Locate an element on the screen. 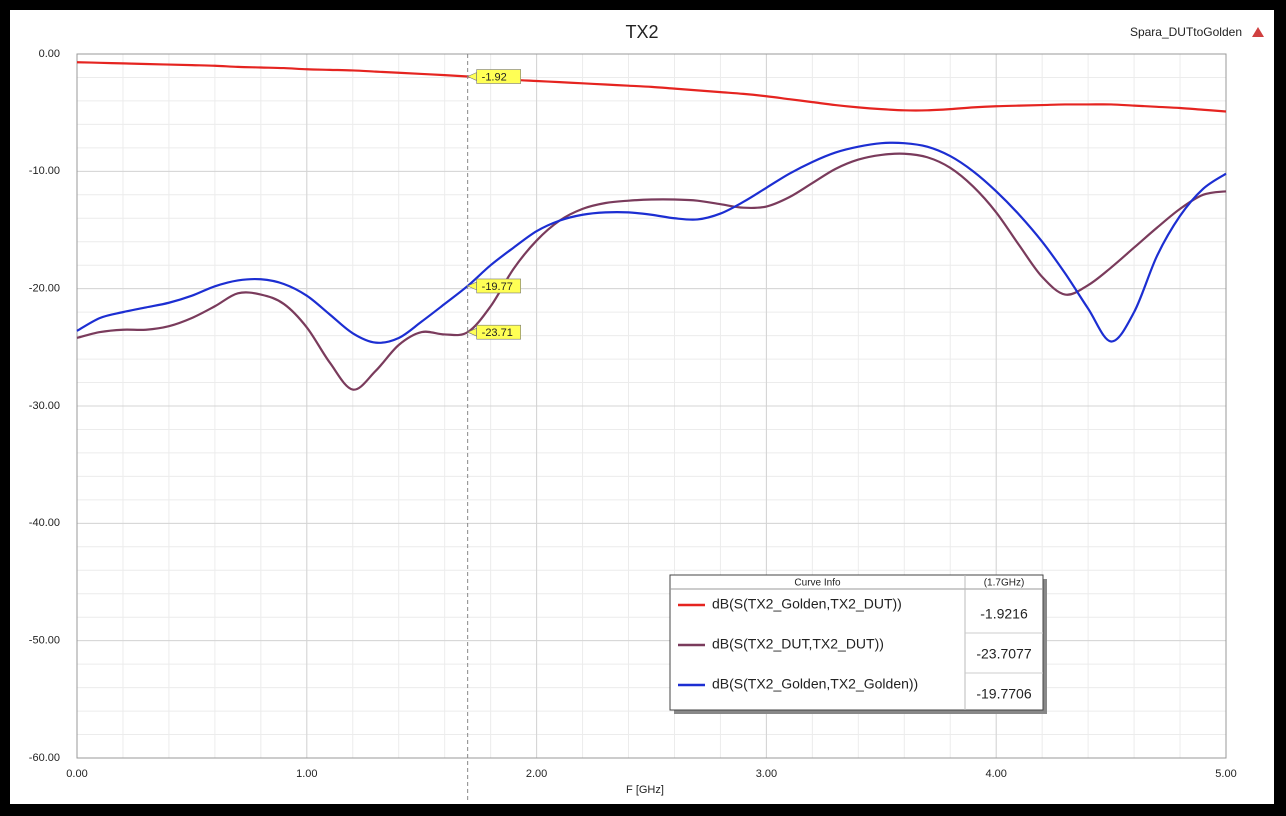 Image resolution: width=1286 pixels, height=816 pixels. legend-value: -1.9216 is located at coordinates (1004, 614).